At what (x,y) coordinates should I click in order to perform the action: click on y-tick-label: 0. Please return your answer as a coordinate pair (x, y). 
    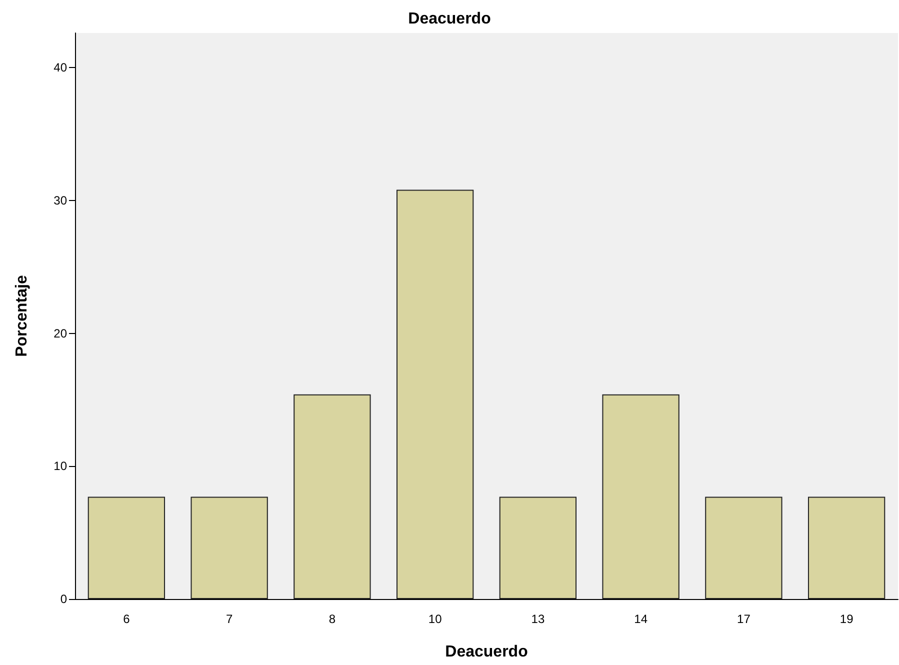
    Looking at the image, I should click on (64, 599).